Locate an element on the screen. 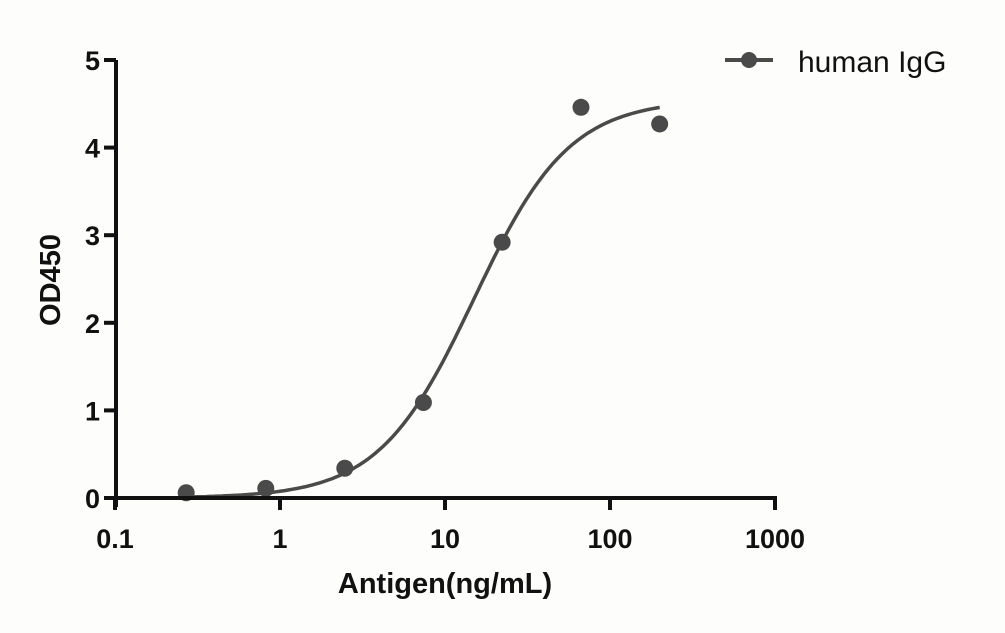  x-tick-label: 0.1 is located at coordinates (115, 539).